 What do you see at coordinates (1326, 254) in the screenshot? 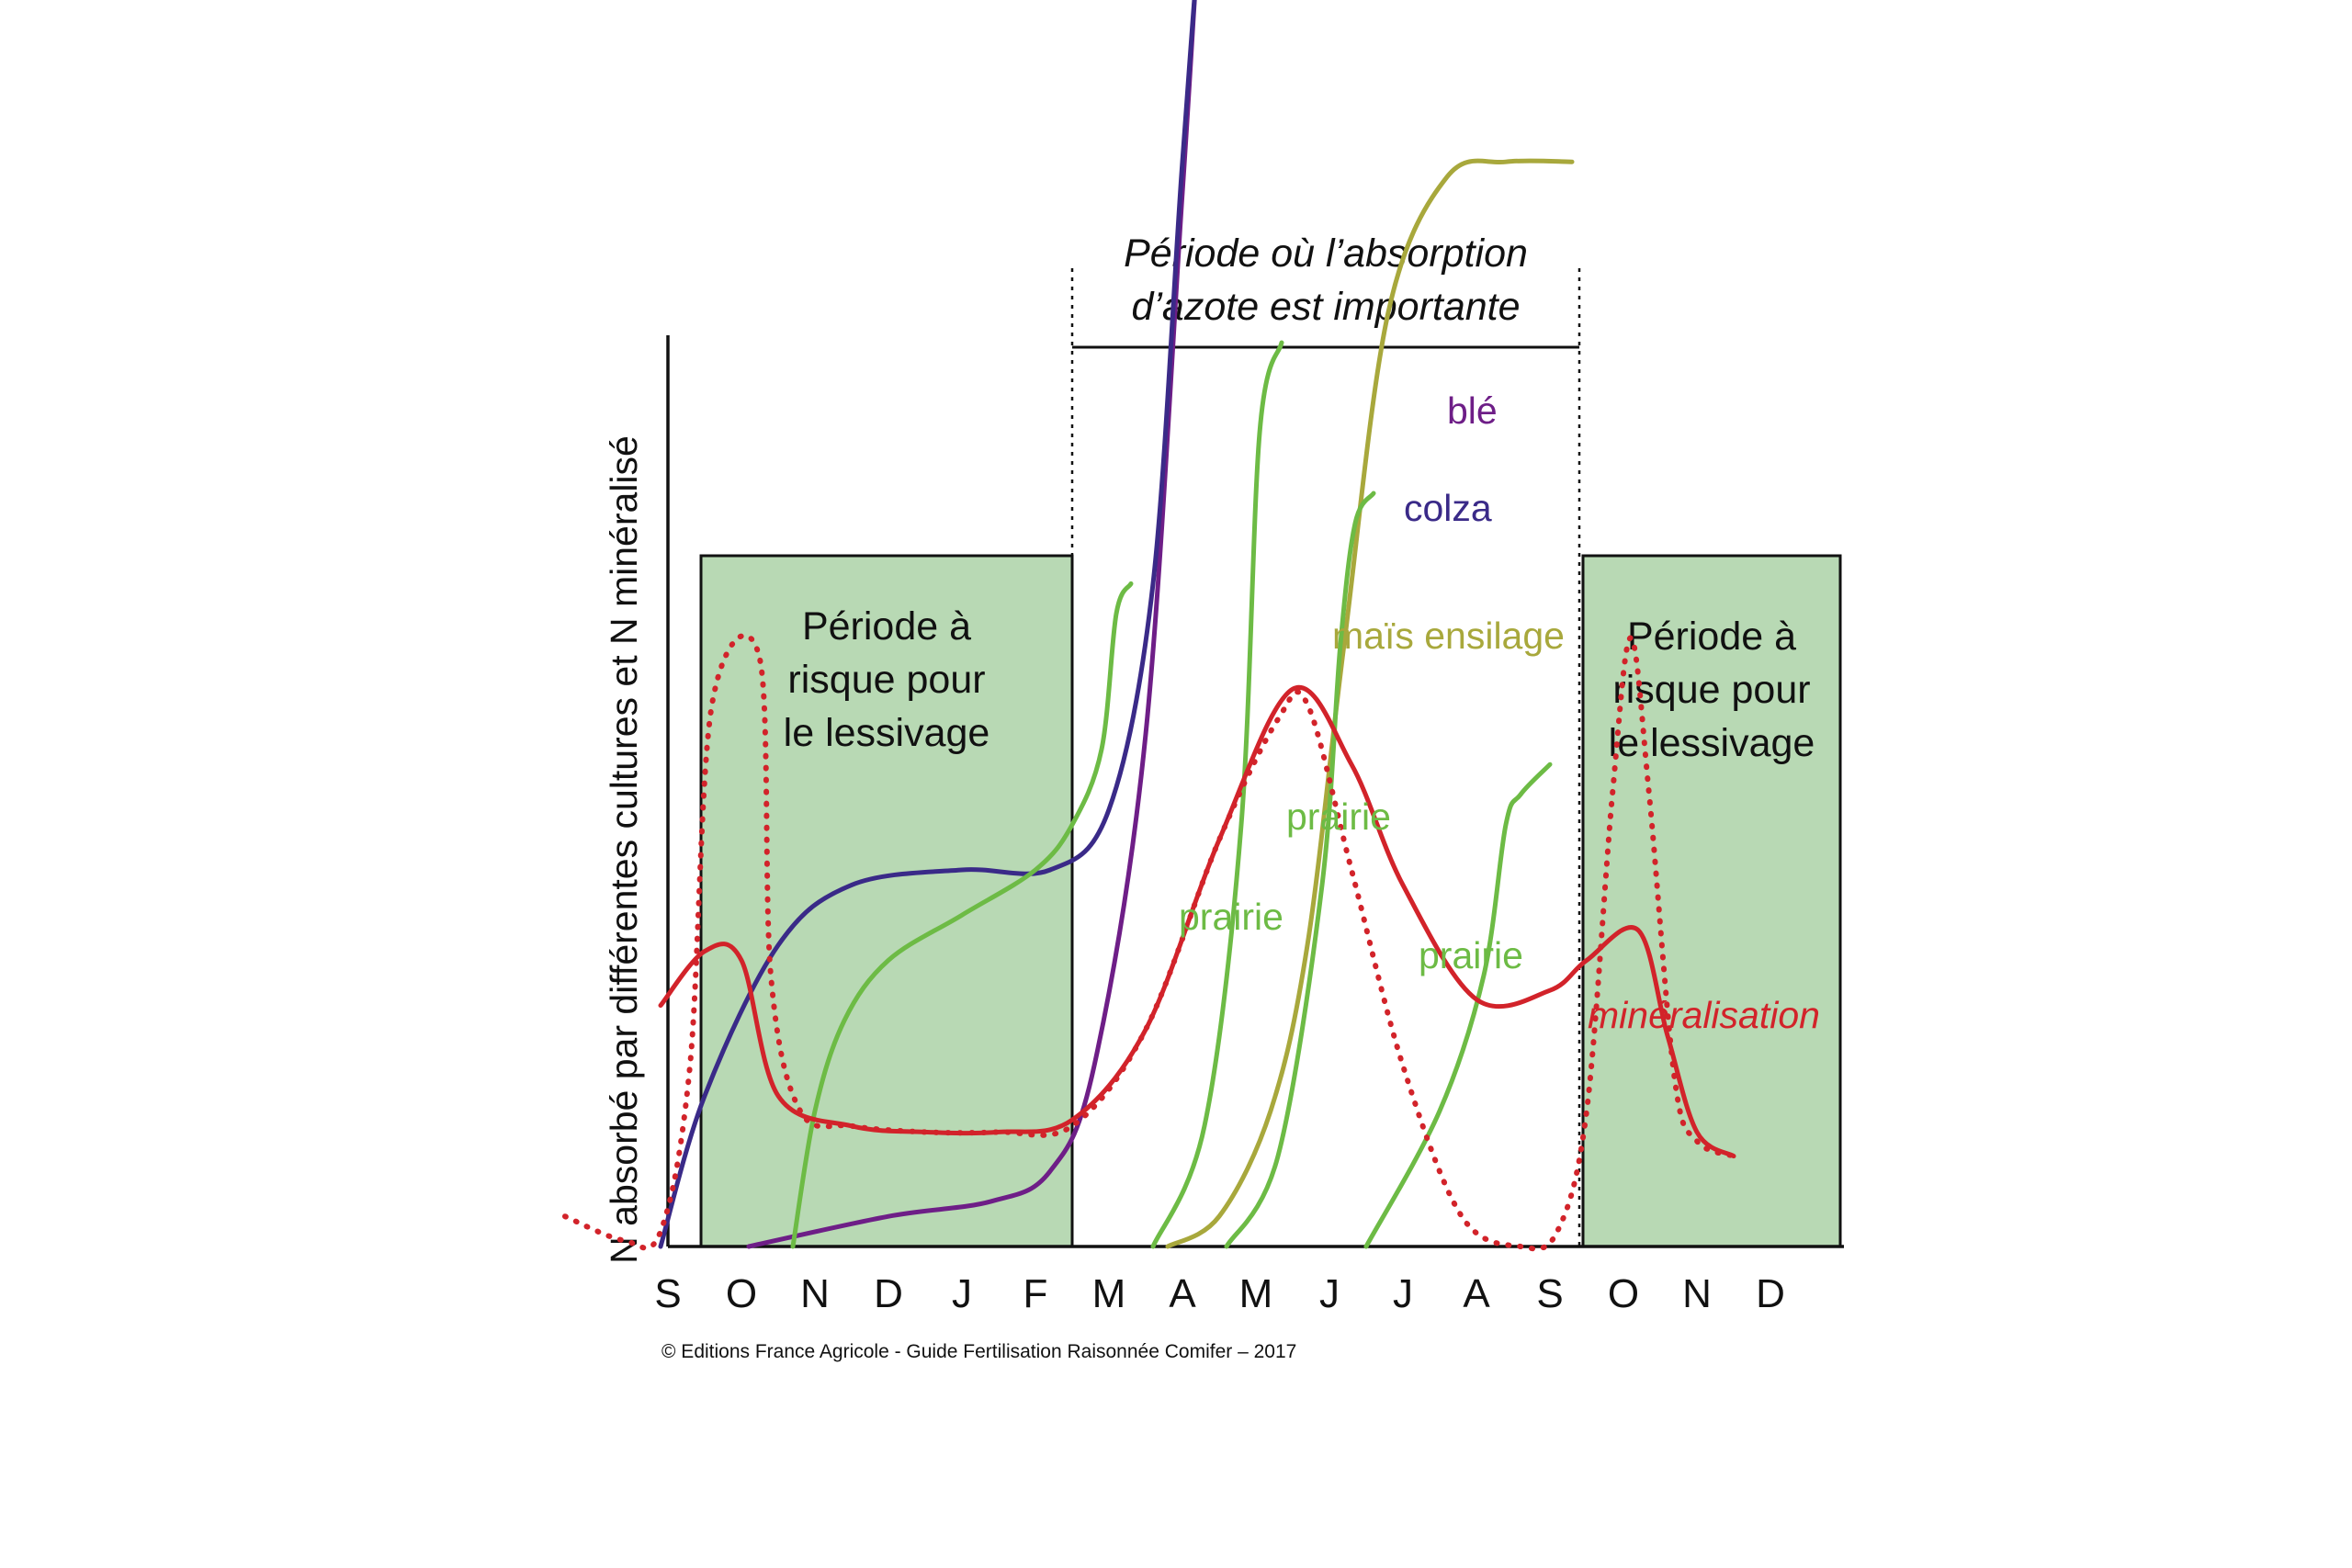
I see `period-title: Période où l’absorption` at bounding box center [1326, 254].